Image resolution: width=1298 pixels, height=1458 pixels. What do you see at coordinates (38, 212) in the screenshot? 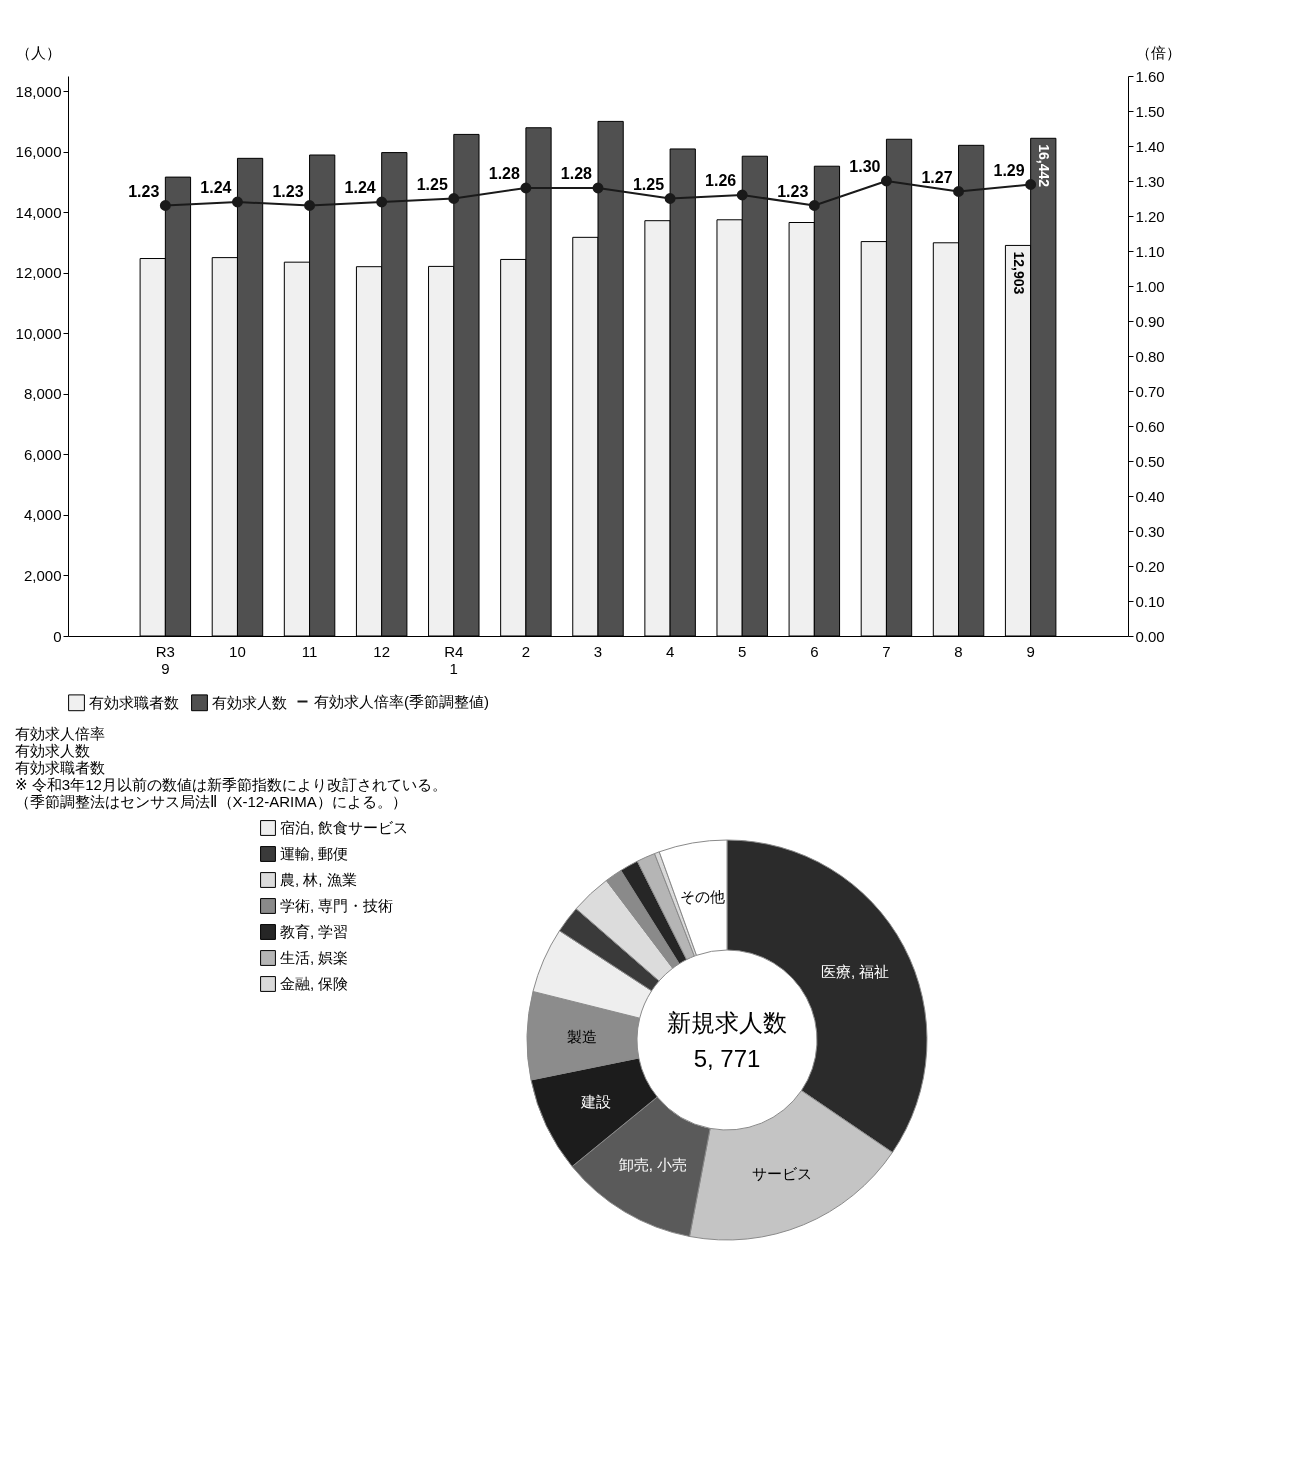
I see `y-tick-label: 14,000` at bounding box center [38, 212].